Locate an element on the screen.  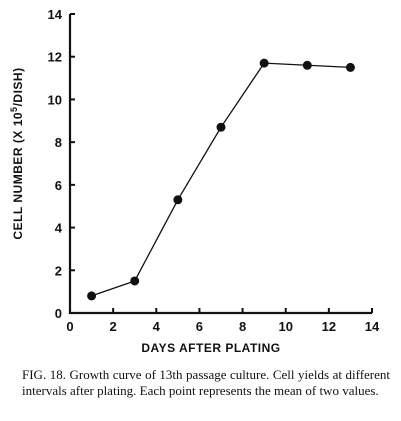
x-tick-label: 12 is located at coordinates (329, 326).